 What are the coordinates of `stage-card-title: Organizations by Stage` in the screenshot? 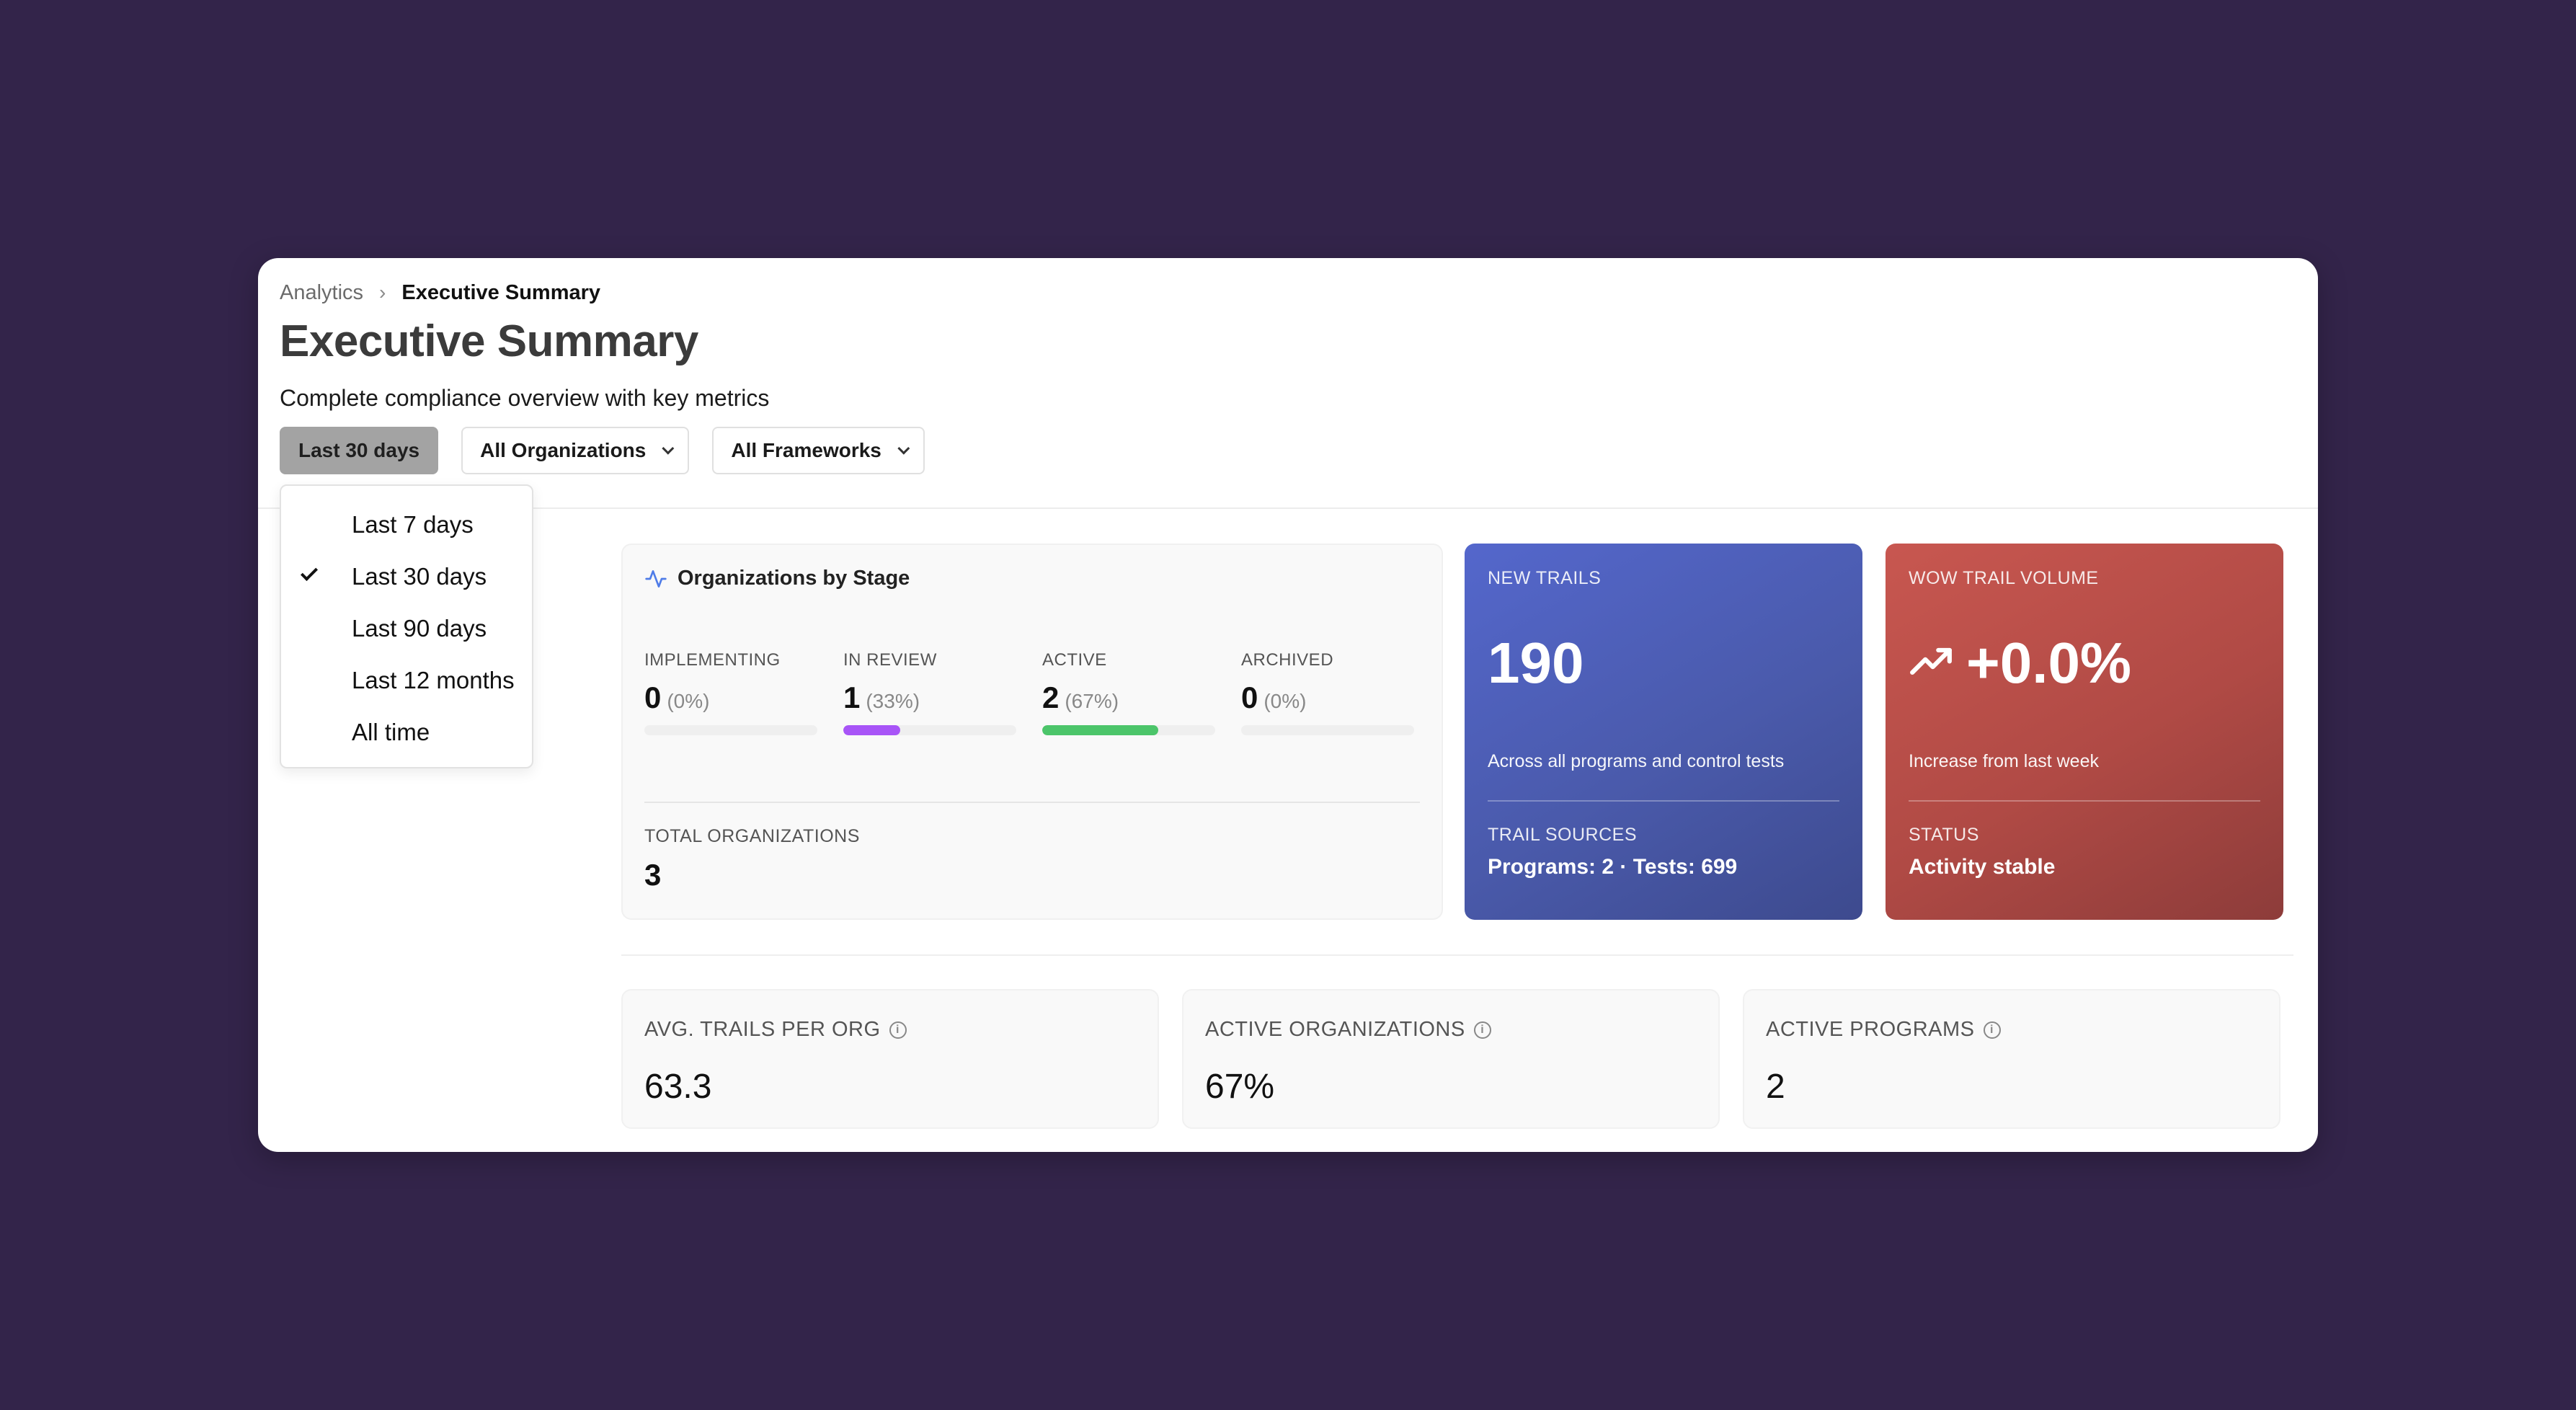 It's located at (794, 578).